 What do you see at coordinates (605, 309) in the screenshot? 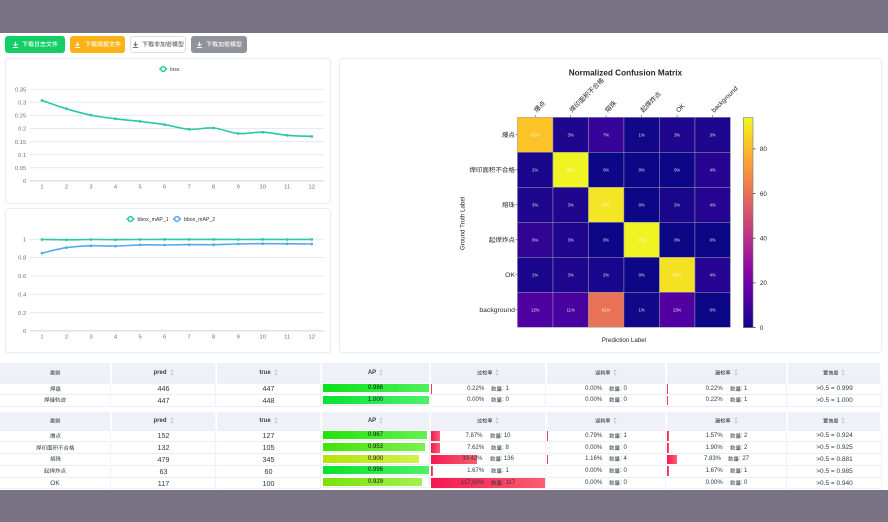
I see `svg-text: 61%` at bounding box center [605, 309].